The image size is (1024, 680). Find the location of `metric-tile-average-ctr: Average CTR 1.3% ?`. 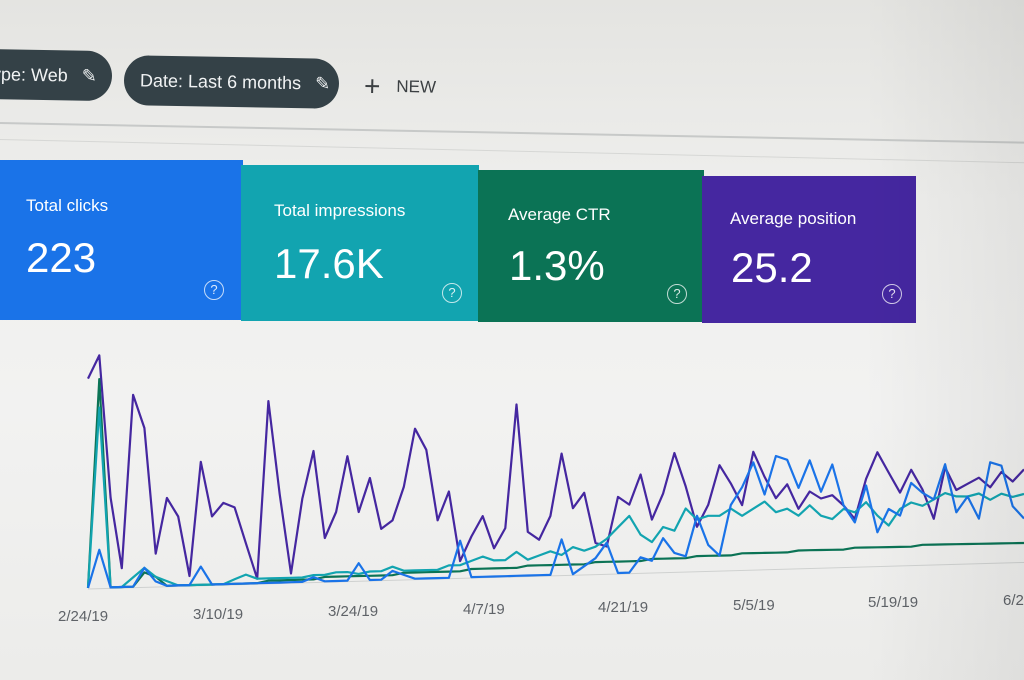

metric-tile-average-ctr: Average CTR 1.3% ? is located at coordinates (591, 246).